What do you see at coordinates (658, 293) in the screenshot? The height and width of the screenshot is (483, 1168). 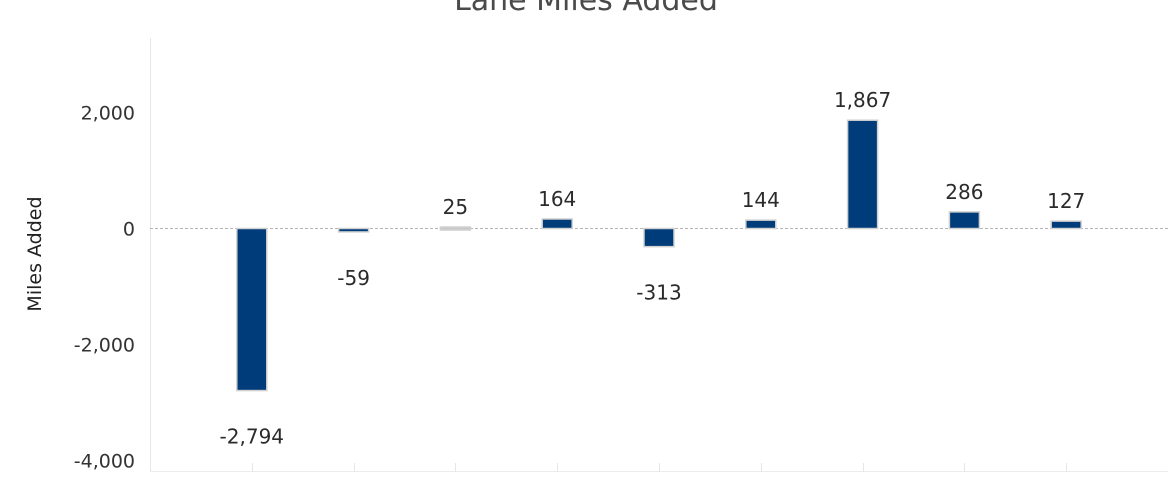 I see `bar-value-label: -313` at bounding box center [658, 293].